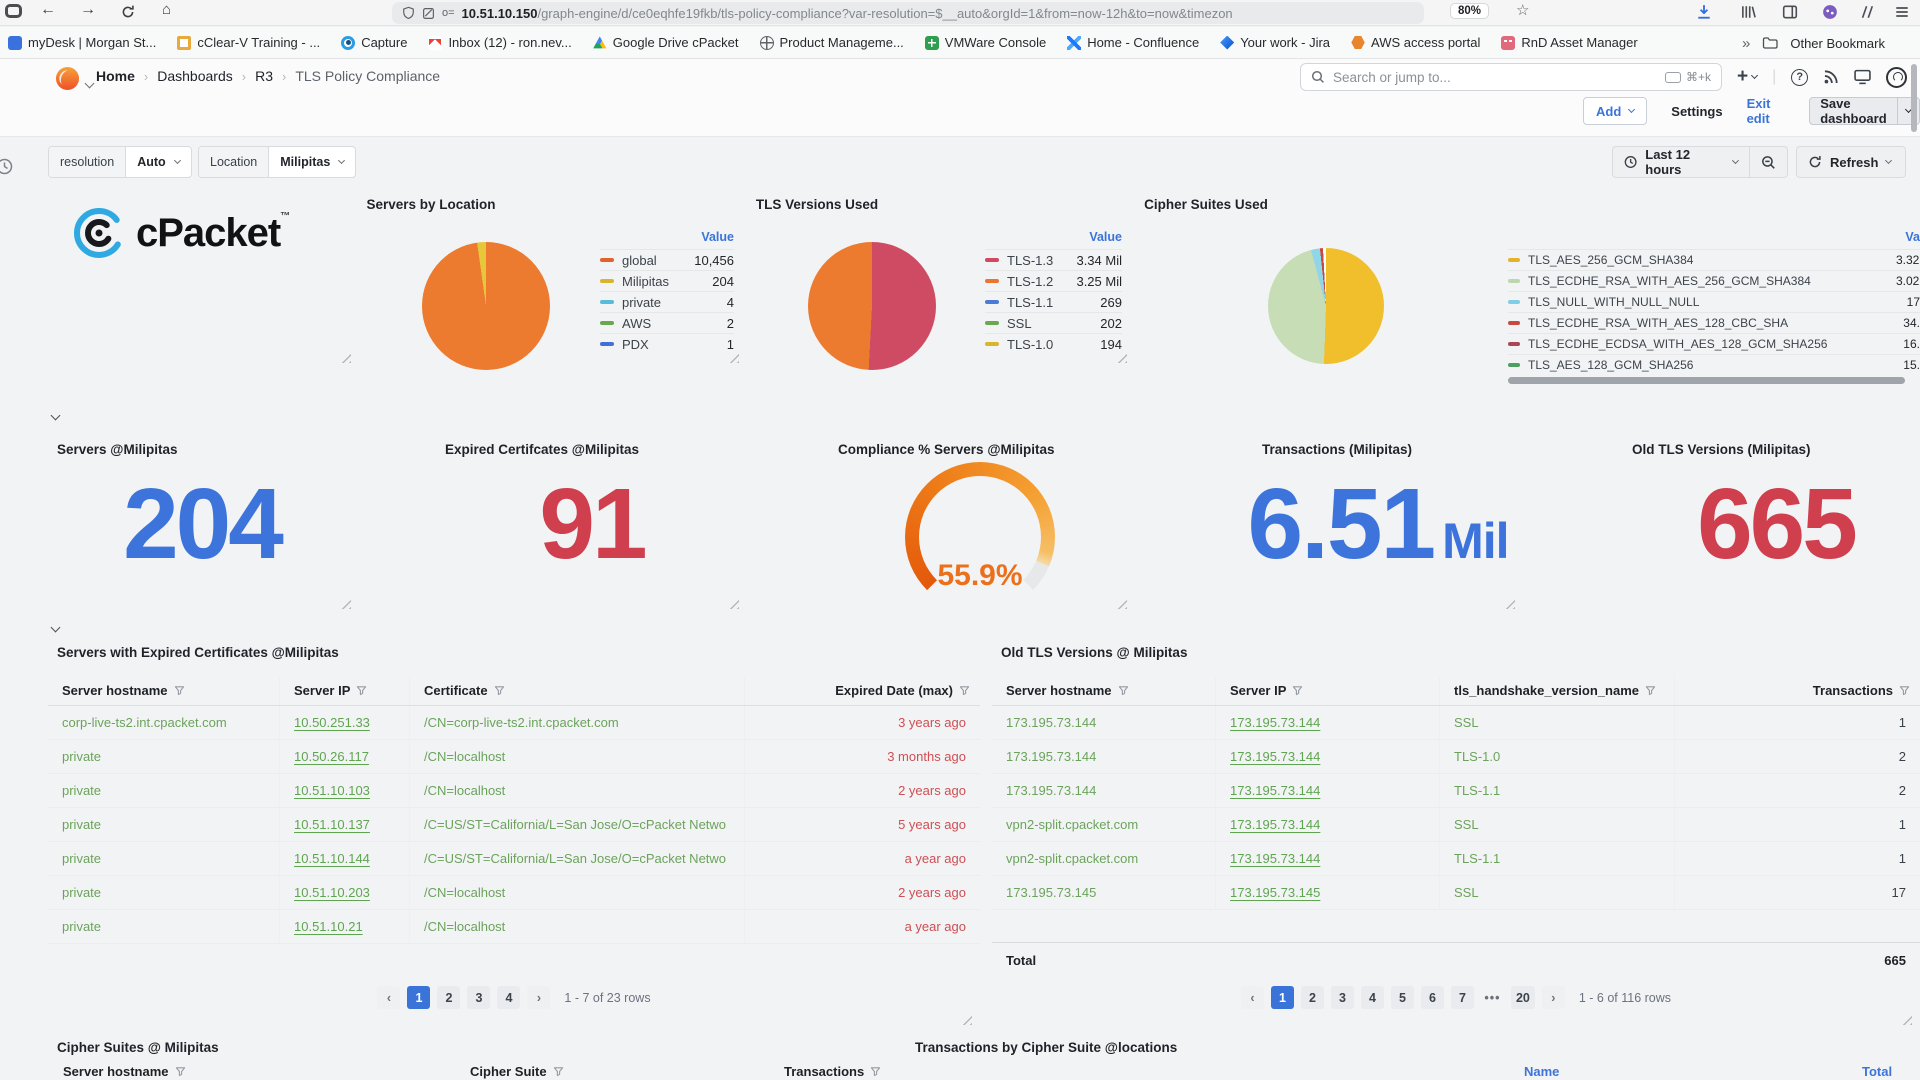  I want to click on table-row: 173.195.73.144 173.195.73.144 SSL 1, so click(1456, 723).